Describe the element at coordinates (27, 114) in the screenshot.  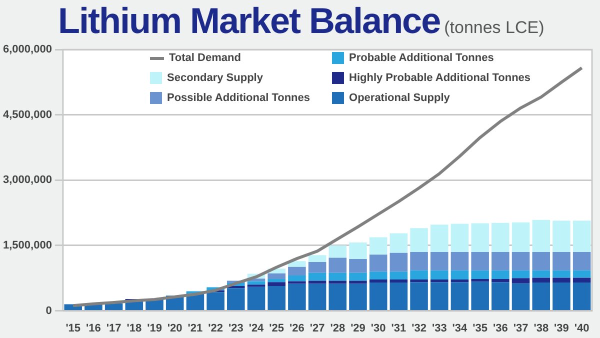
I see `y-tick-label: 4,500,000` at that location.